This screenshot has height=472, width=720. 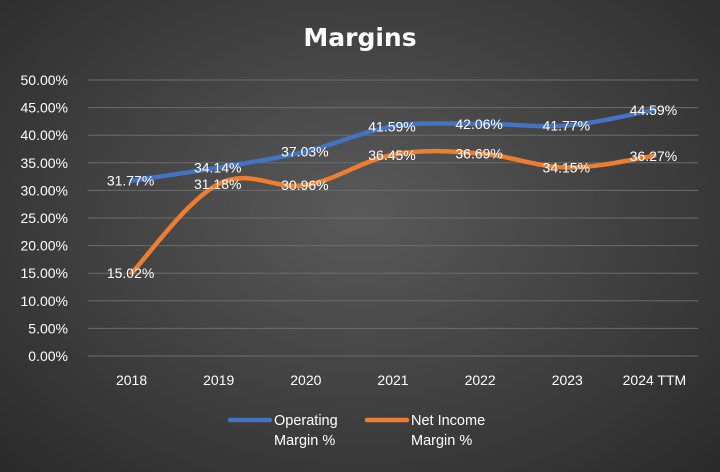 I want to click on data-label-operating-margin: 44.59%, so click(x=653, y=110).